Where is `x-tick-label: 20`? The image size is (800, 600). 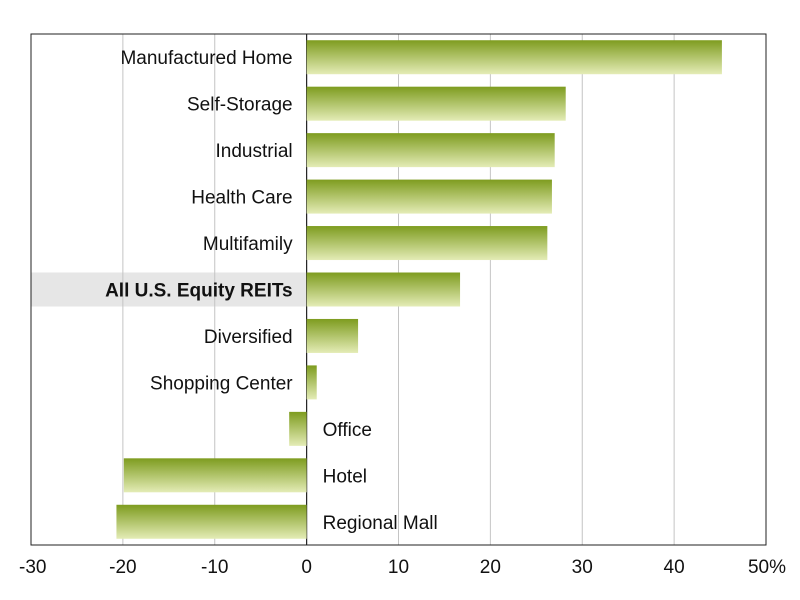
x-tick-label: 20 is located at coordinates (490, 567).